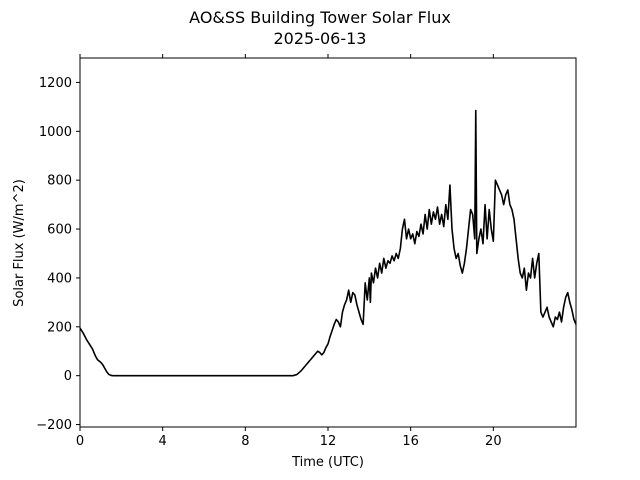 This screenshot has width=640, height=480. What do you see at coordinates (327, 462) in the screenshot?
I see `x-axis-label: Time (UTC)` at bounding box center [327, 462].